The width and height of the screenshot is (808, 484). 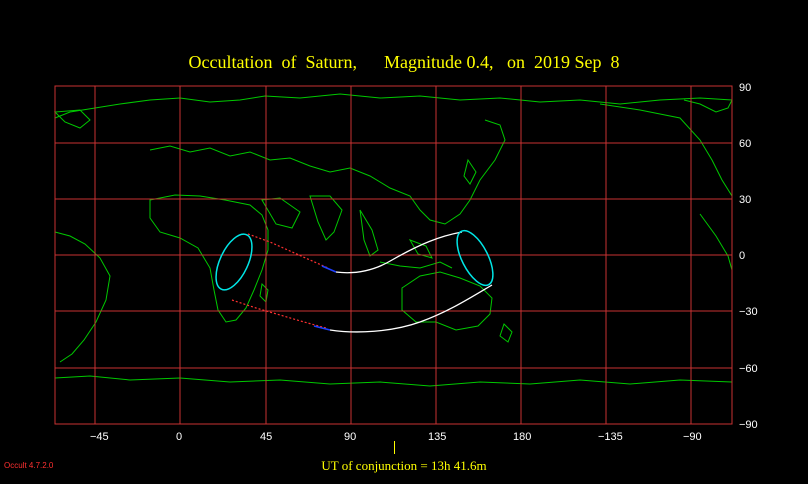 What do you see at coordinates (748, 369) in the screenshot?
I see `lat-label: −60` at bounding box center [748, 369].